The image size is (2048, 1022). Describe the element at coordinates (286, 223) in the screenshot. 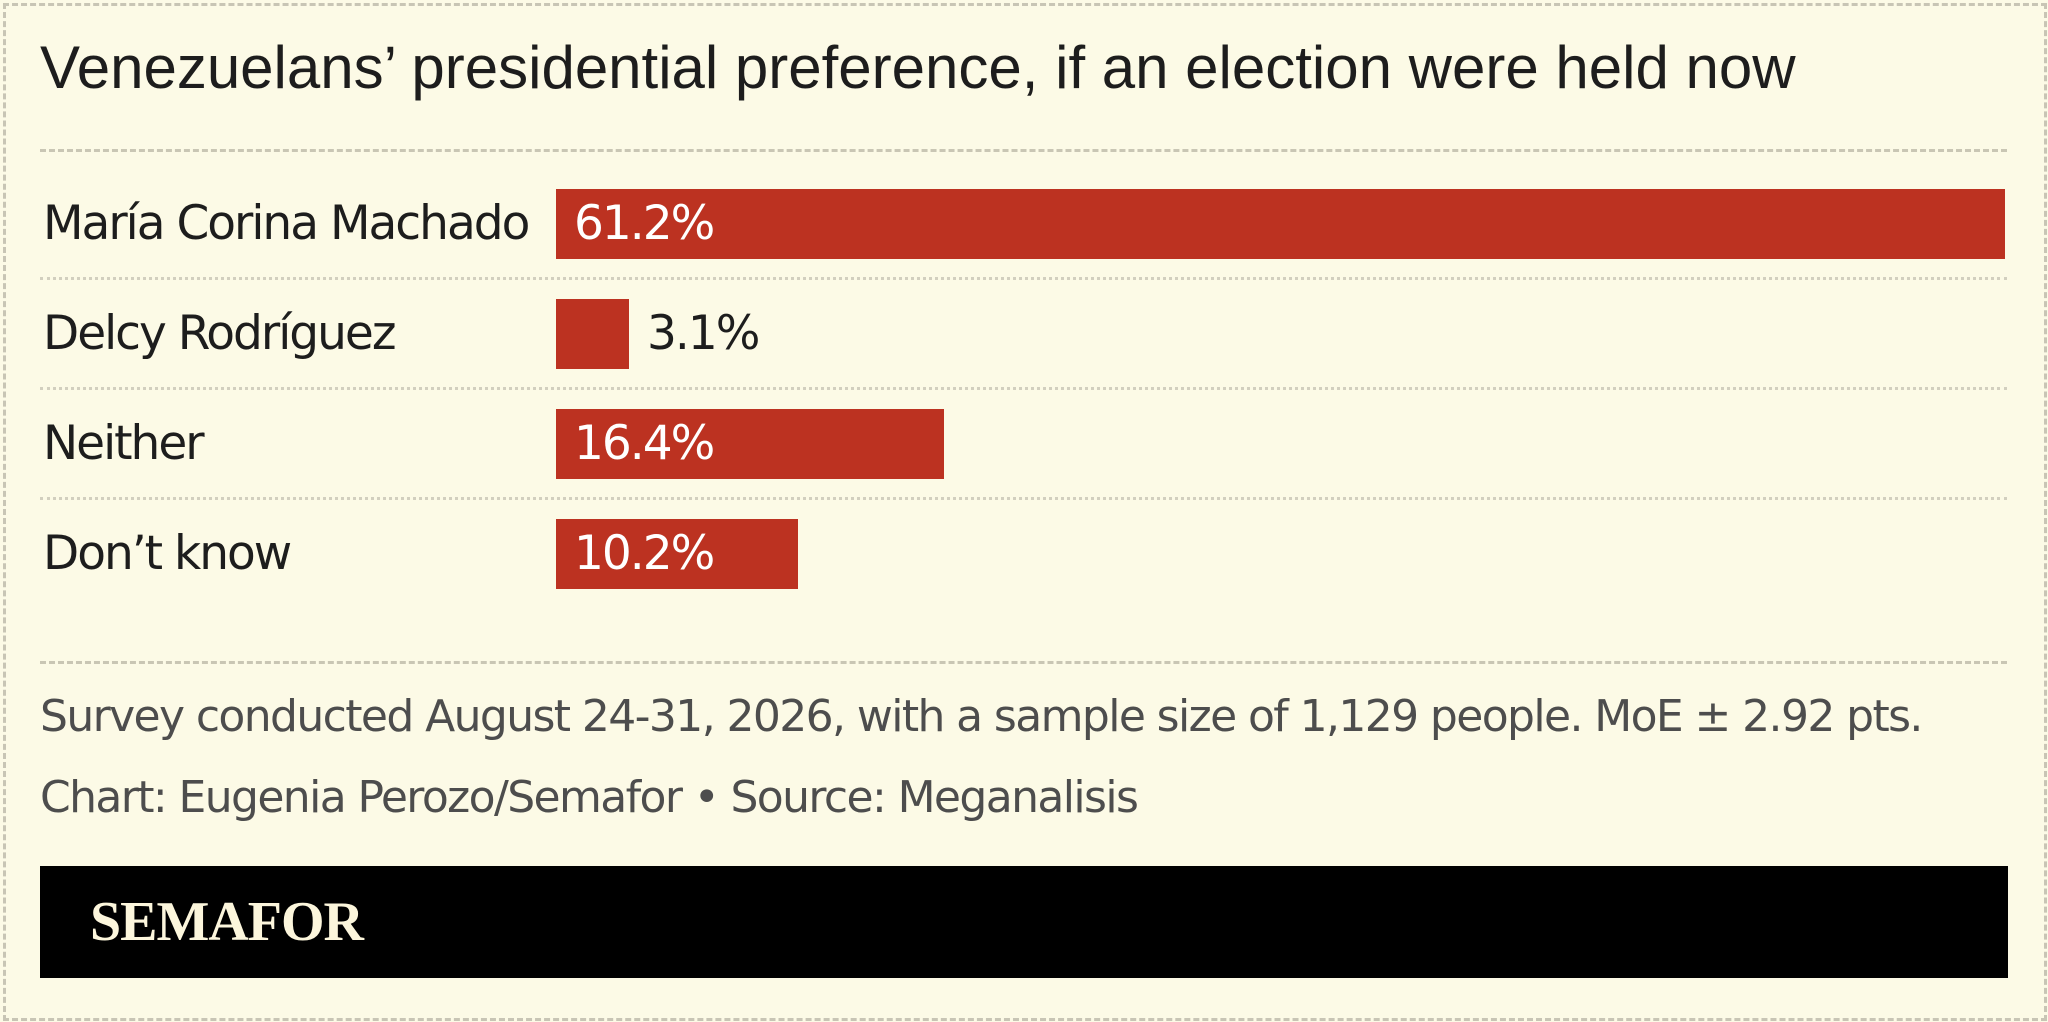

I see `category-label: María Corina Machado` at that location.